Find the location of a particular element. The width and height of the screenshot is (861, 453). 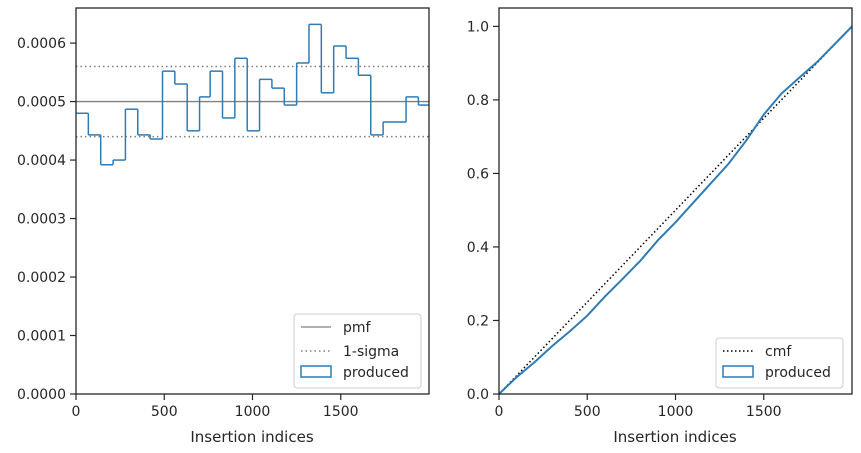

legend-left: pmf 1-sigma produced is located at coordinates (357, 351).